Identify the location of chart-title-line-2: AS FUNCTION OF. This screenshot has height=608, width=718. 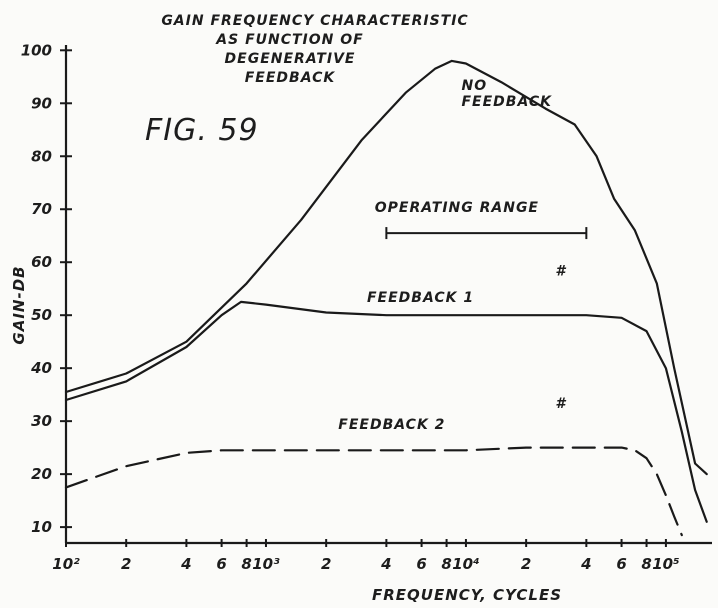
(289, 40).